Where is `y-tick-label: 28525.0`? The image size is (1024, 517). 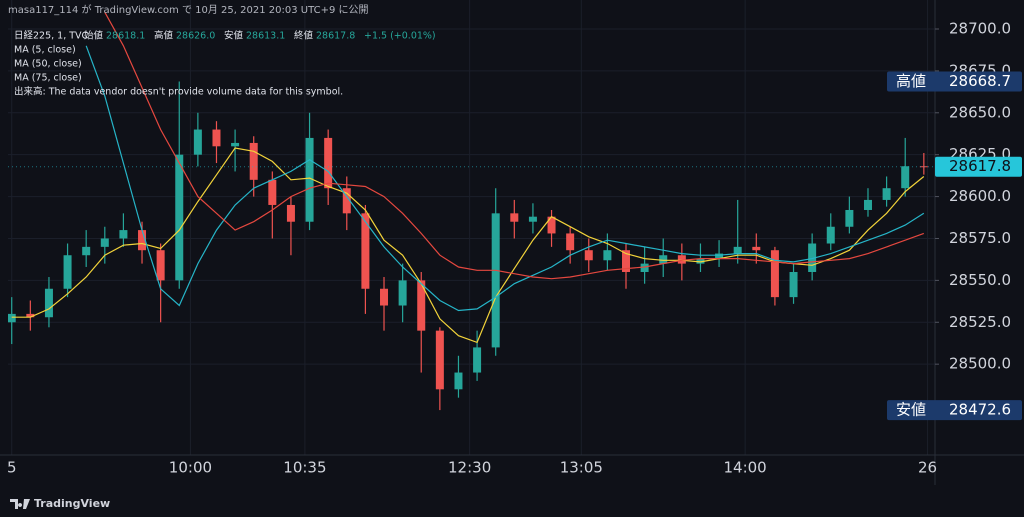 y-tick-label: 28525.0 is located at coordinates (980, 322).